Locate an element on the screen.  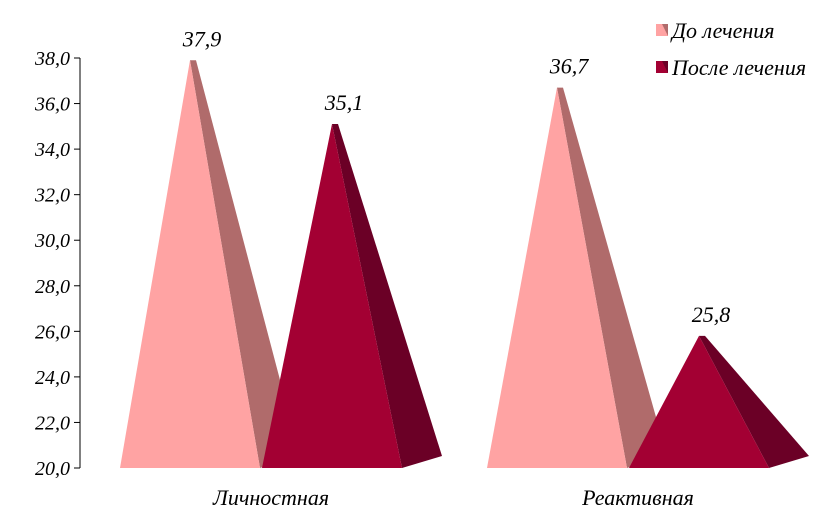
legend: До лечения После лечения is located at coordinates (731, 49).